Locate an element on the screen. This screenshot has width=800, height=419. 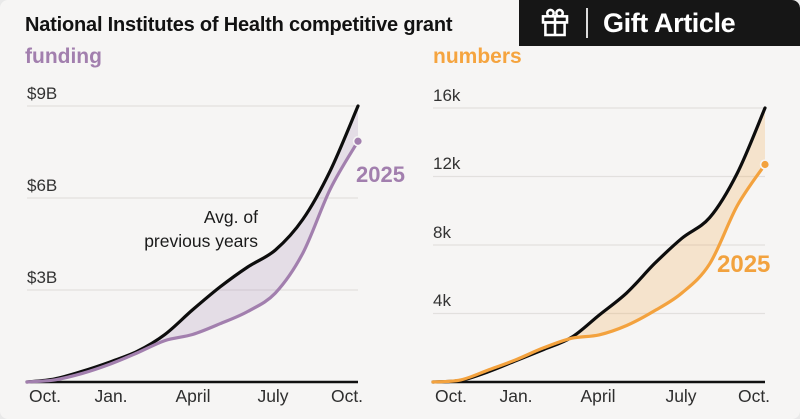
left-ytick-9b: $9B is located at coordinates (42, 93).